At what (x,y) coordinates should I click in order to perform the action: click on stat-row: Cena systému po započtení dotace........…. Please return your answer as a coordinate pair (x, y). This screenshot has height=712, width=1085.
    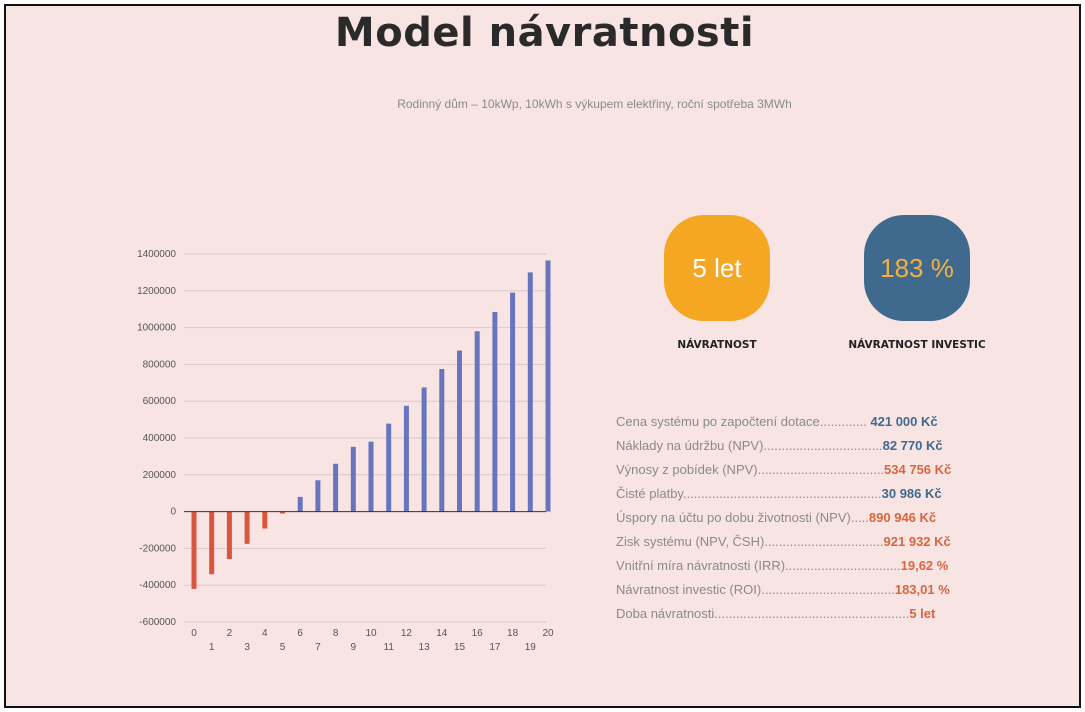
    Looking at the image, I should click on (783, 422).